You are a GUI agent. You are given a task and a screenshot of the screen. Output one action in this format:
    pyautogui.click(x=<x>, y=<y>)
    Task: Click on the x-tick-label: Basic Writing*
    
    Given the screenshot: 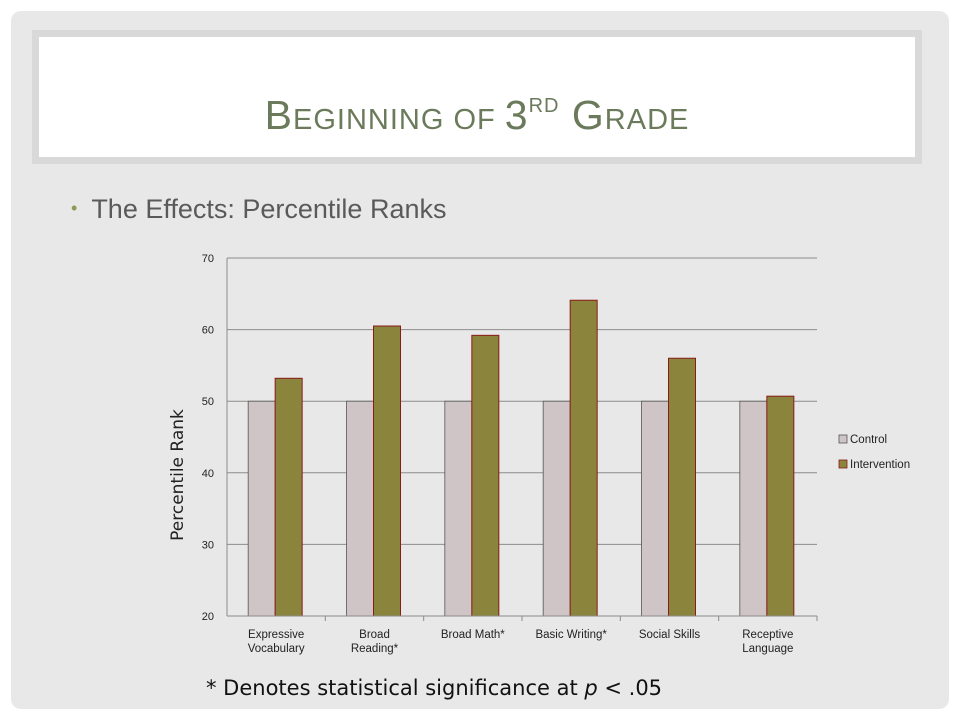 What is the action you would take?
    pyautogui.click(x=571, y=635)
    